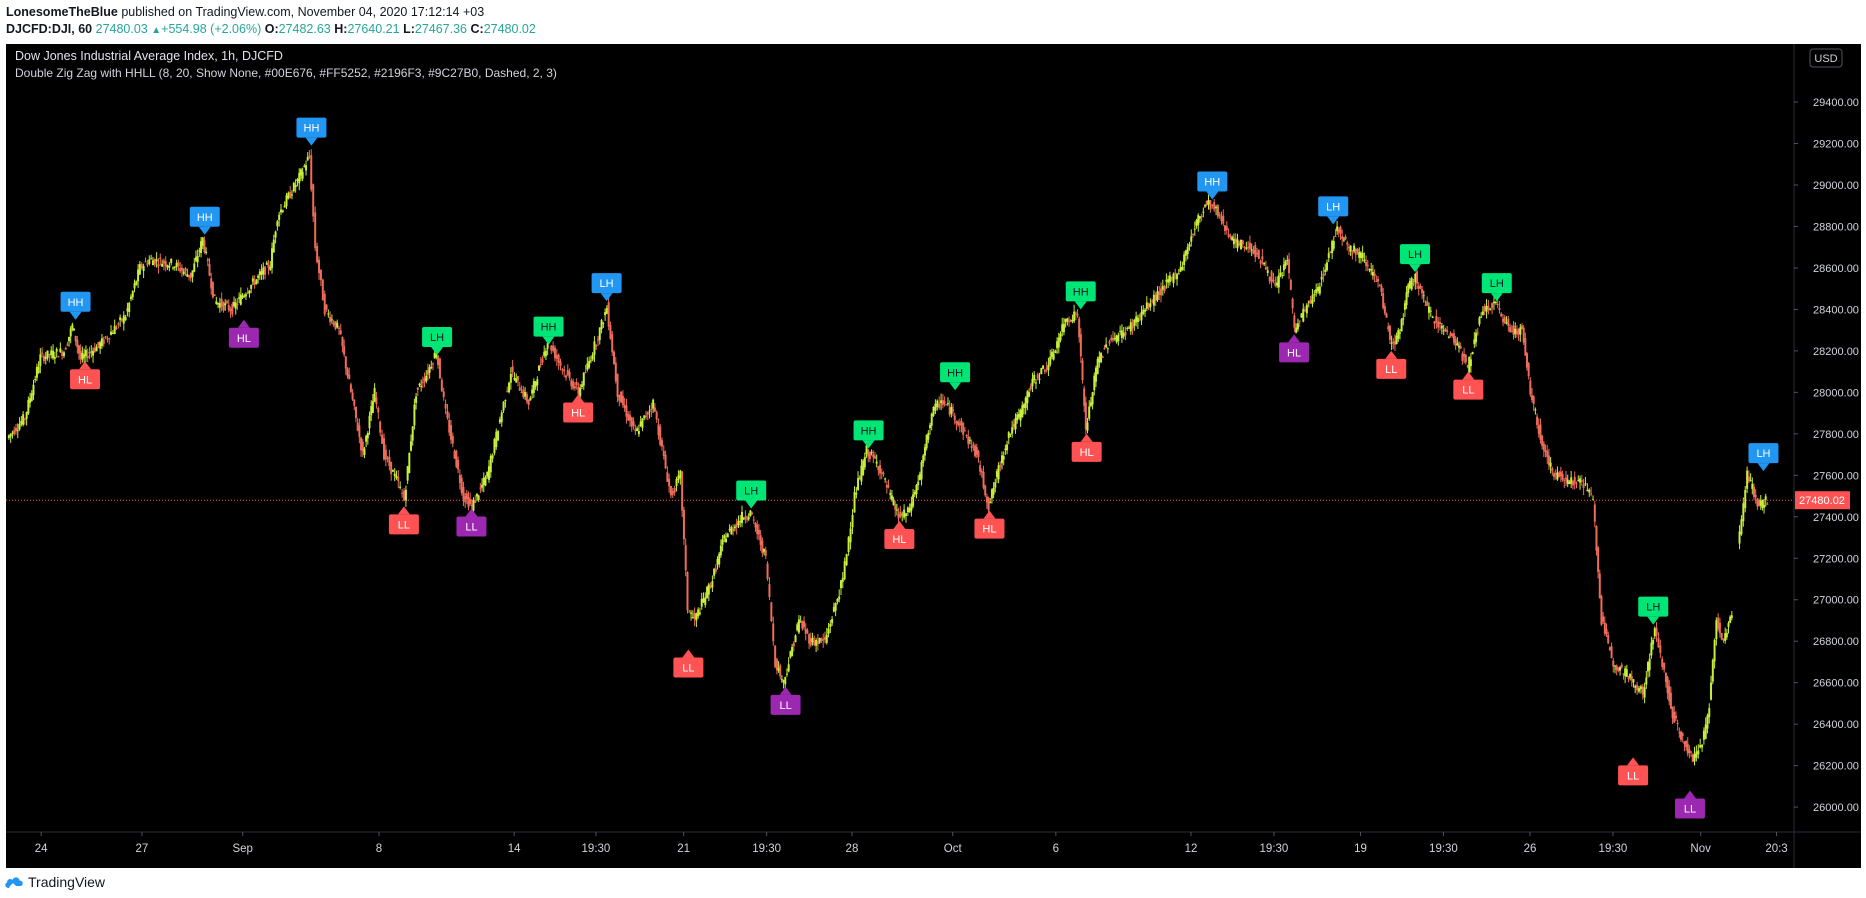 Image resolution: width=1866 pixels, height=898 pixels. What do you see at coordinates (54, 882) in the screenshot?
I see `tradingview-footer: TradingView` at bounding box center [54, 882].